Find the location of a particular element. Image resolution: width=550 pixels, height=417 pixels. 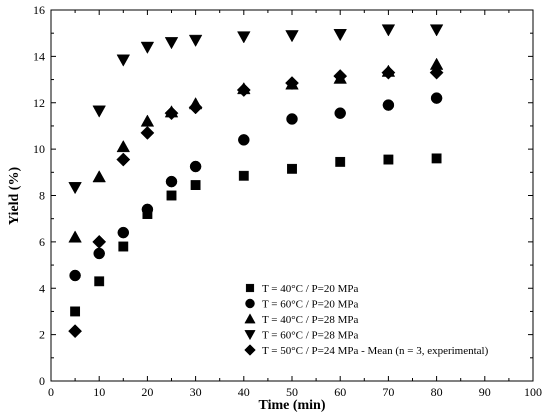

x-tick-label: 70 is located at coordinates (388, 392).